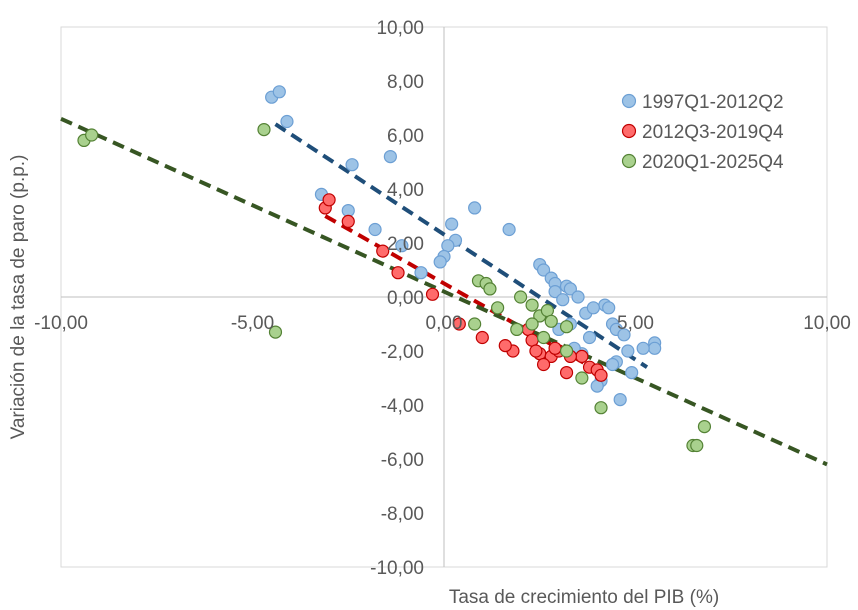  What do you see at coordinates (402, 460) in the screenshot?
I see `y-tick-label: -6,00` at bounding box center [402, 460].